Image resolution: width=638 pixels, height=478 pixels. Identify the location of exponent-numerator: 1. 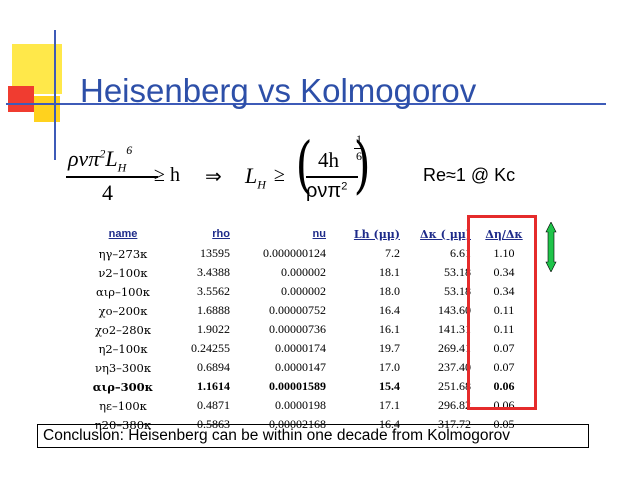
(359, 139).